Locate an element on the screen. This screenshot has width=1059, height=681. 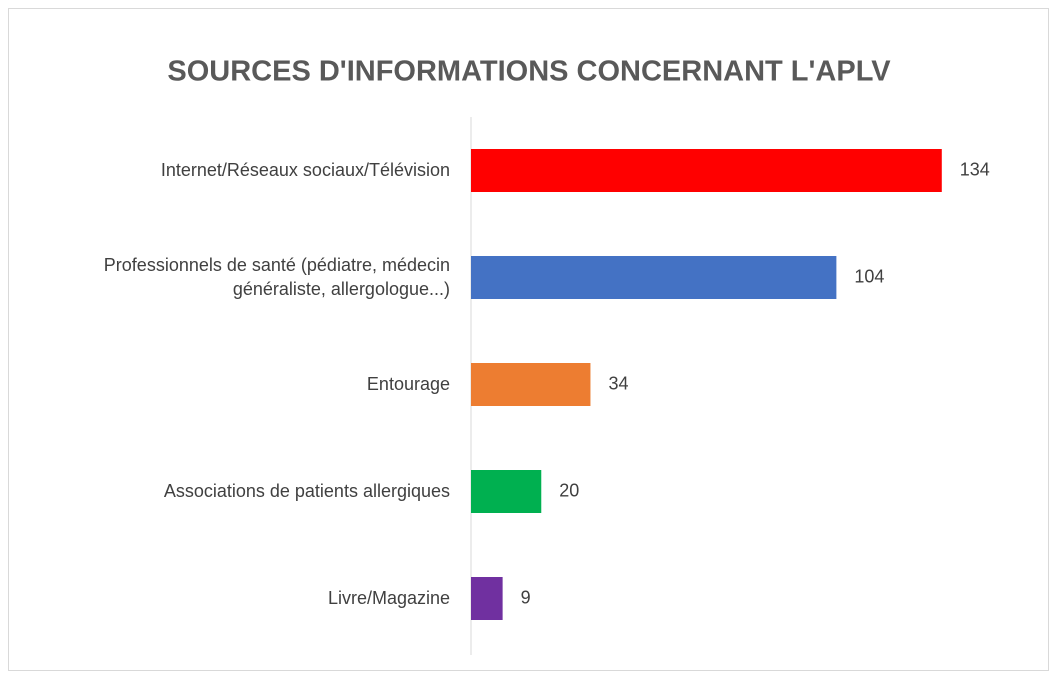
data-label: 20 is located at coordinates (569, 490).